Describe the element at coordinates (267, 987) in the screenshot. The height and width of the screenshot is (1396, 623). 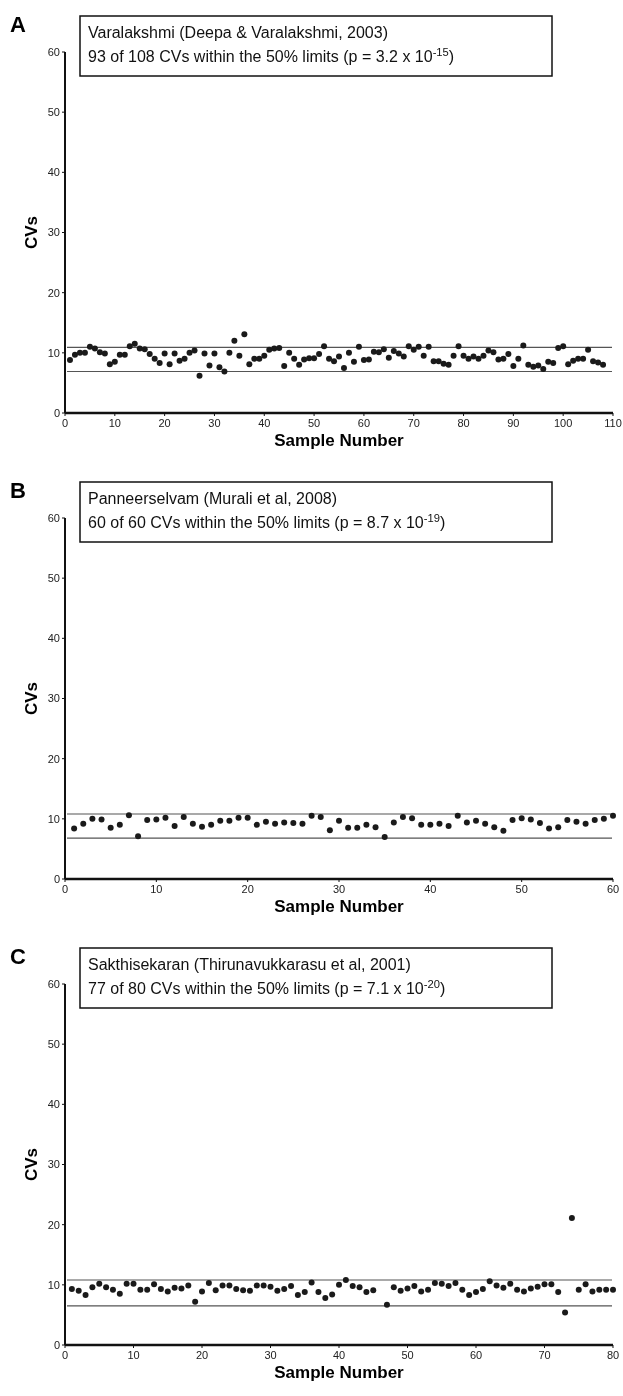
I see `annotation: 77 of 80 CVs within the 50% limits (p = 7.1 x 10$^{-20}$)` at that location.